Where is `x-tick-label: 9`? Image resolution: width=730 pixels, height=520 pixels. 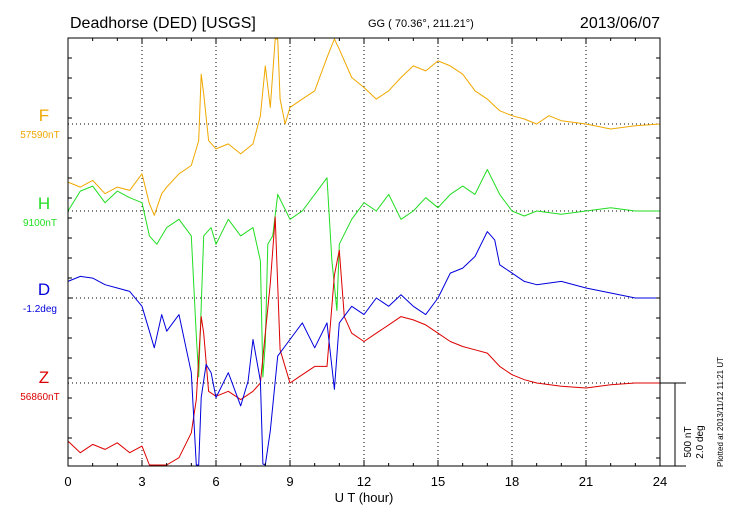 x-tick-label: 9 is located at coordinates (289, 481).